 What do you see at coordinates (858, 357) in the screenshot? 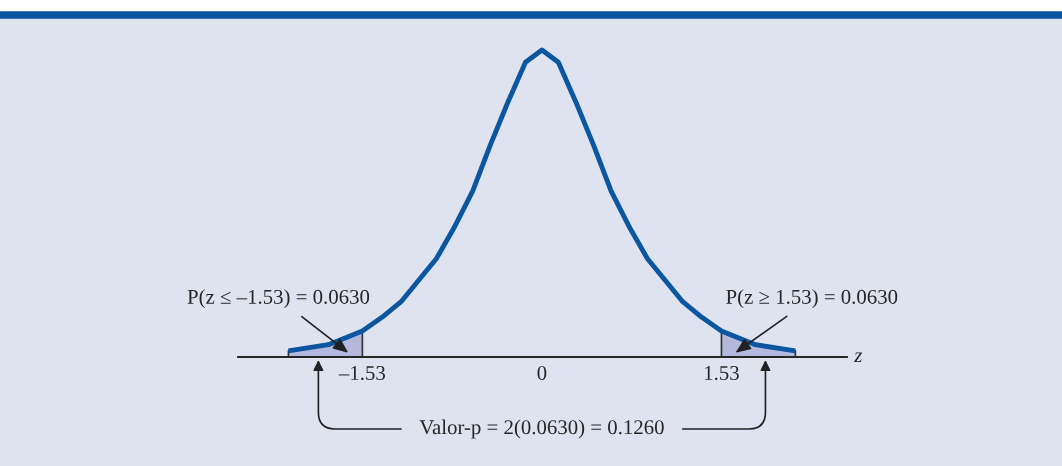
I see `x-axis-title: z` at bounding box center [858, 357].